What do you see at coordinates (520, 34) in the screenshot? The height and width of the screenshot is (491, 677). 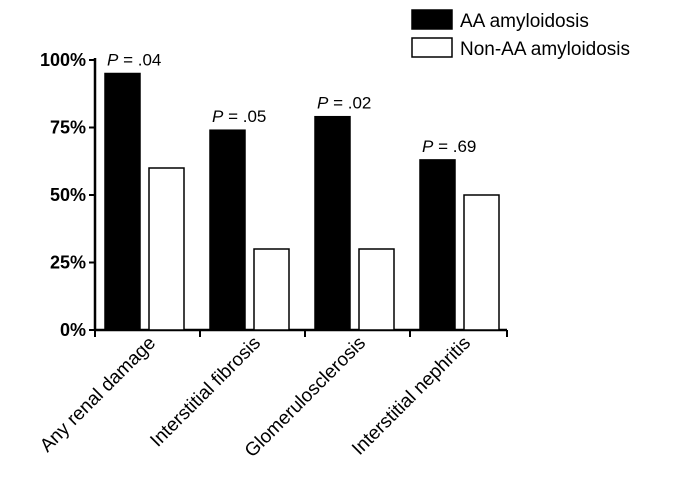 I see `legend: AA amyloidosis Non-AA amyloidosis` at bounding box center [520, 34].